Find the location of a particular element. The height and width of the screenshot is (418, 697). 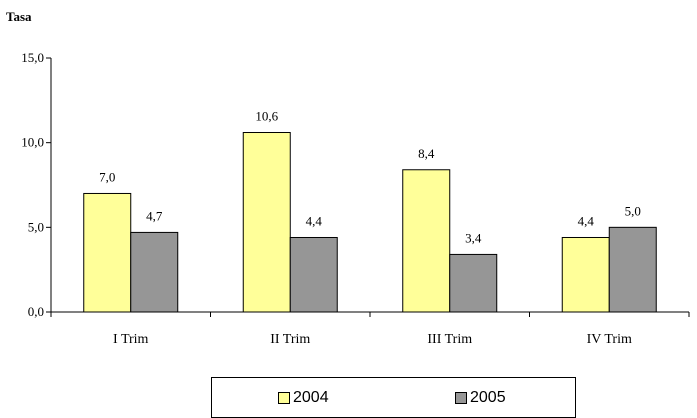

y-tick-label: 10,0 is located at coordinates (32, 142).